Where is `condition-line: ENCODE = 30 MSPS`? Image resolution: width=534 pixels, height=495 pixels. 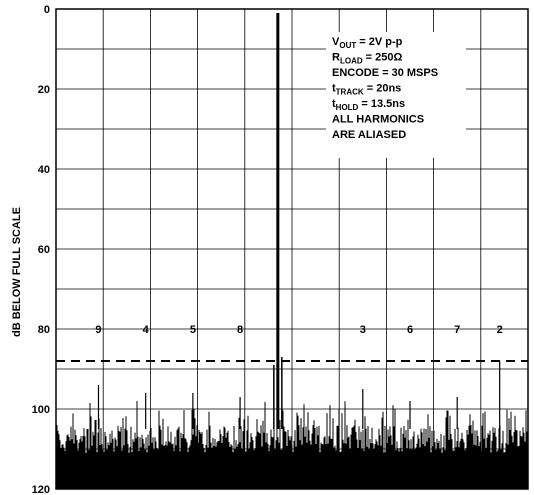 condition-line: ENCODE = 30 MSPS is located at coordinates (385, 73).